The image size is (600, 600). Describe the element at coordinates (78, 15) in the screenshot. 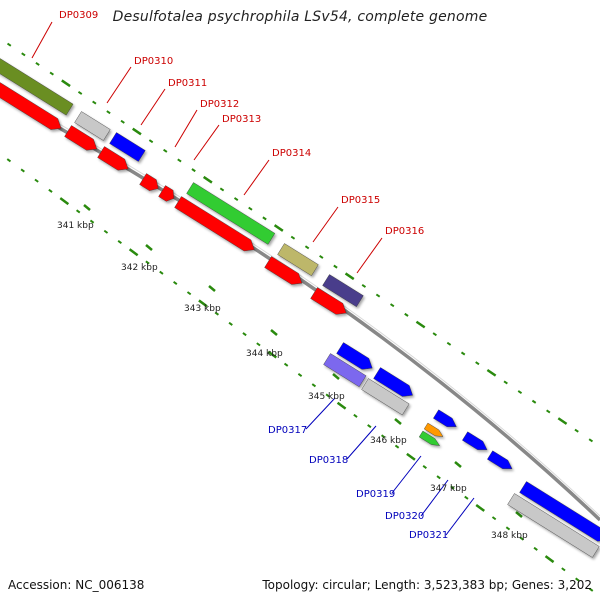

I see `gene-label-dp0309: DP0309` at that location.